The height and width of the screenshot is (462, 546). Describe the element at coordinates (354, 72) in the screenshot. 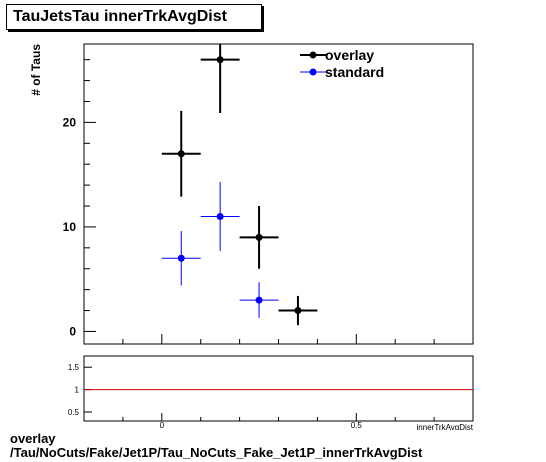

I see `legend-label: standard` at that location.